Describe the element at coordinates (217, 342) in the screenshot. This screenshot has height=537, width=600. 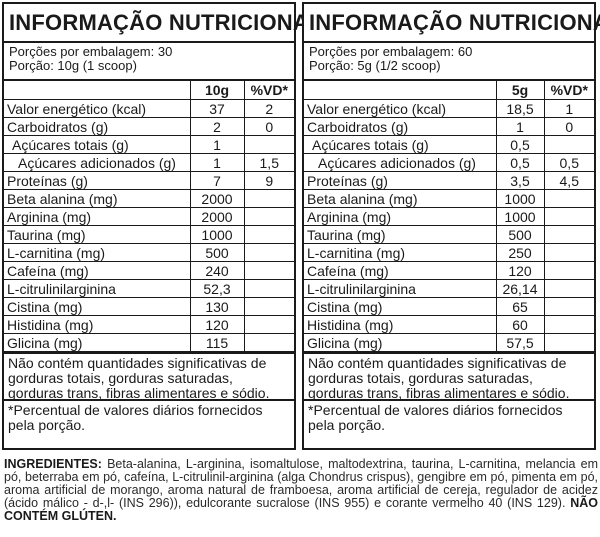
I see `nutrient-amount: 115` at that location.